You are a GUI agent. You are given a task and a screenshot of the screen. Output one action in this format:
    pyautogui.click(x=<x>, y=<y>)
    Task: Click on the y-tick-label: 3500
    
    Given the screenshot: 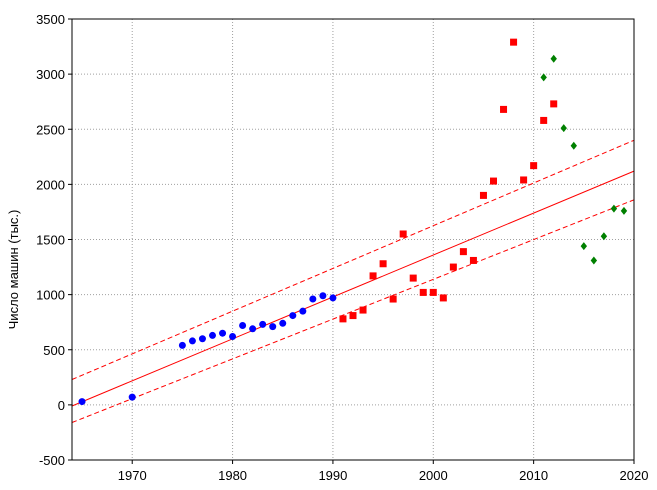 What is the action you would take?
    pyautogui.click(x=50, y=19)
    